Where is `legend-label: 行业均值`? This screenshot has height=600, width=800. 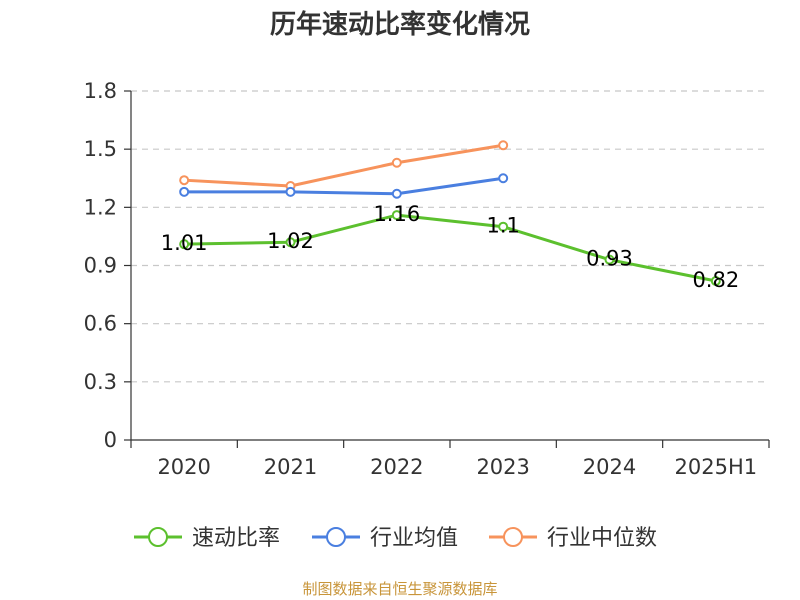
legend-label: 行业均值 is located at coordinates (414, 538).